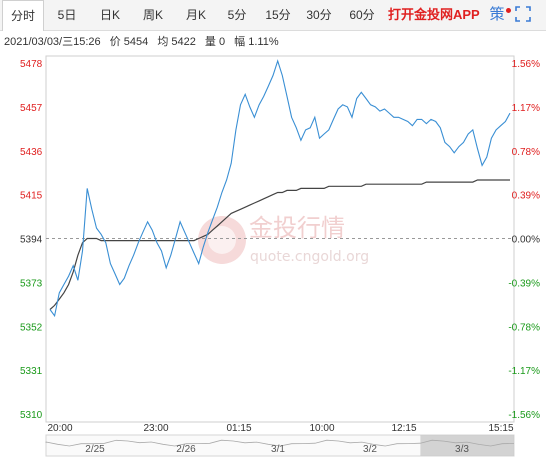  Describe the element at coordinates (497, 14) in the screenshot. I see `strategy-icon: 策` at that location.